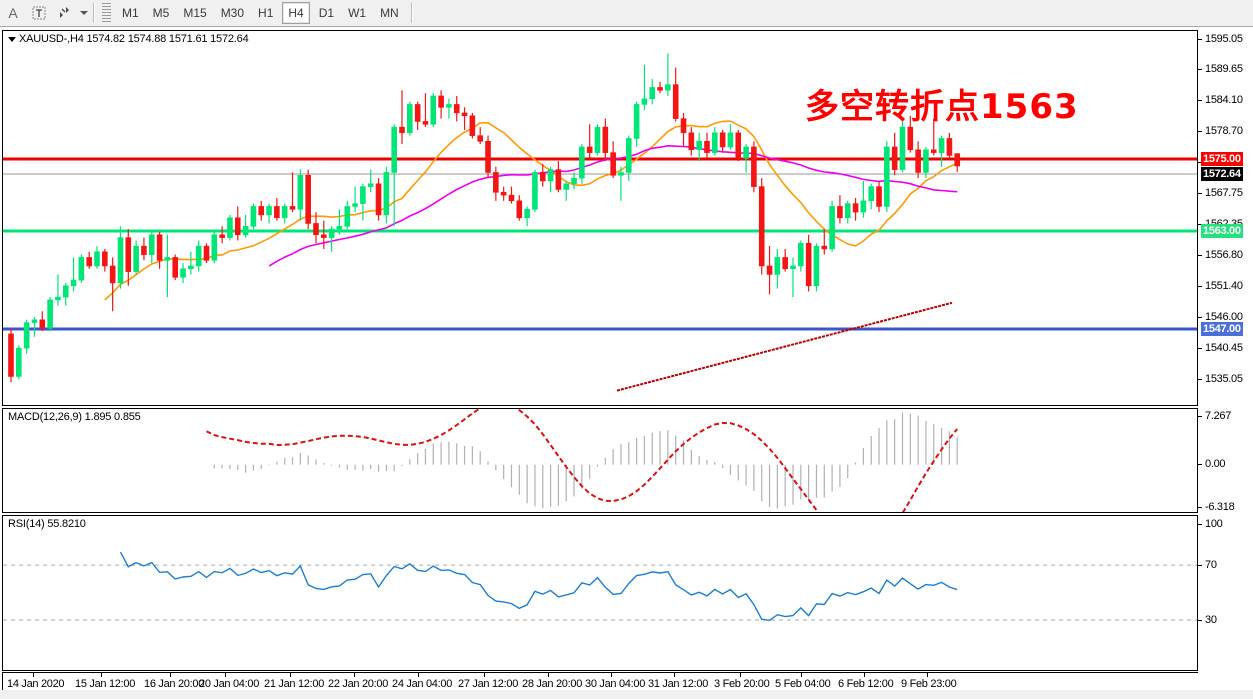 The height and width of the screenshot is (699, 1253). I want to click on time-label-5: 22 Jan 20:00, so click(358, 684).